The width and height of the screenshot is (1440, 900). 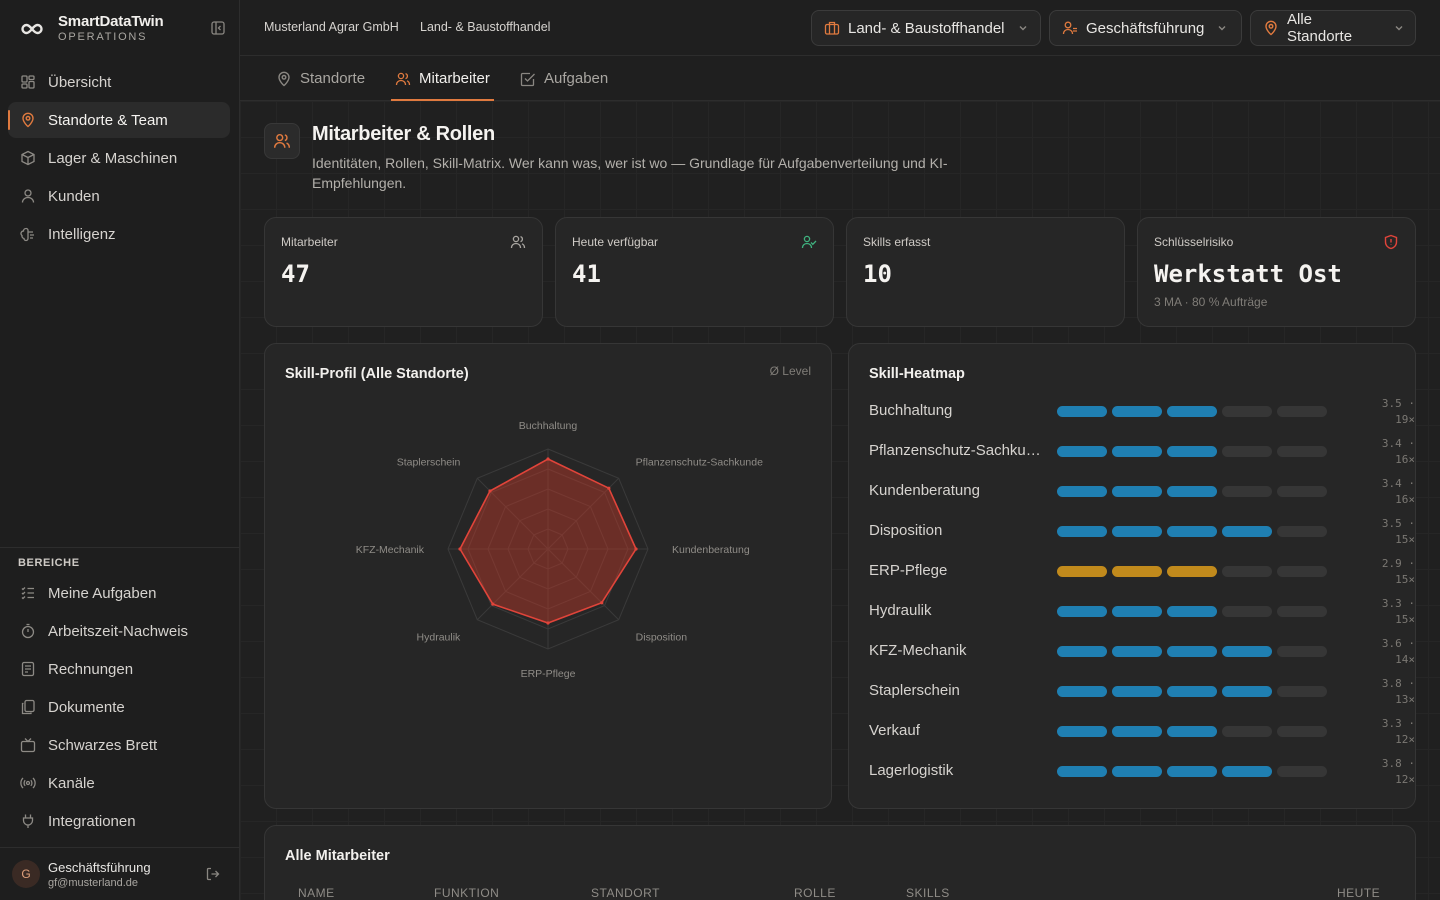 I want to click on sidebar-item-kanaele: Kanäle, so click(x=119, y=783).